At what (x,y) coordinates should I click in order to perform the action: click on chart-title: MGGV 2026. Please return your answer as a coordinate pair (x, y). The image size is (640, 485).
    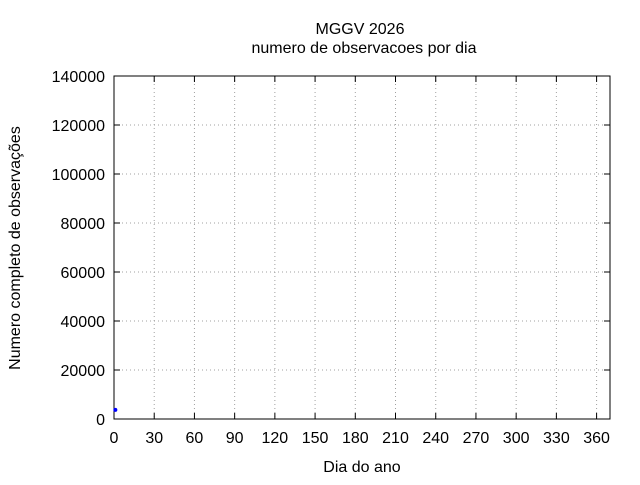
    Looking at the image, I should click on (360, 29).